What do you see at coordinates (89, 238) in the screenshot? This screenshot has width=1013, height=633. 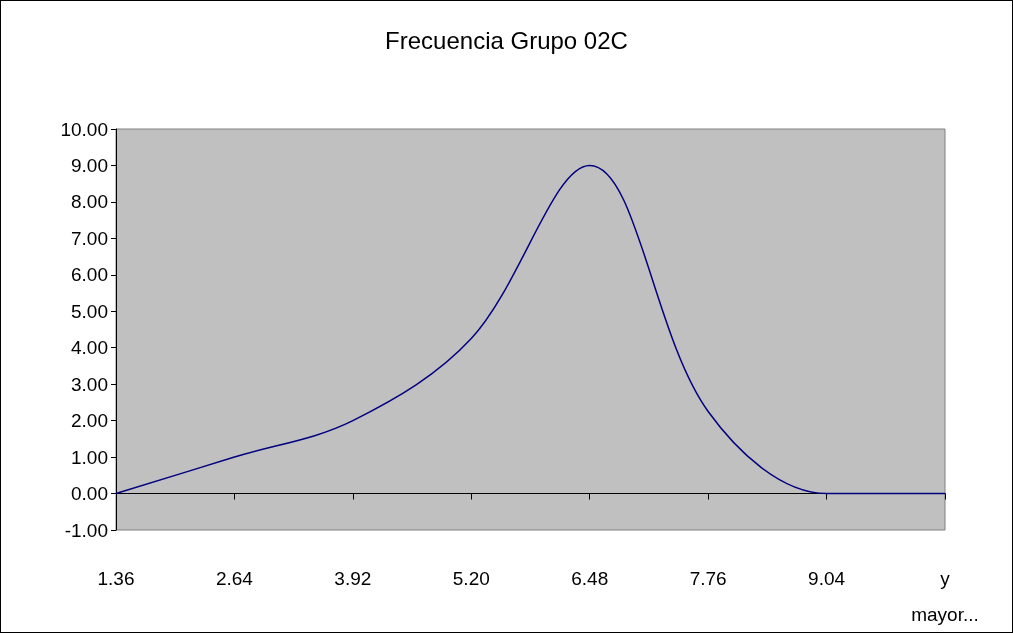 I see `y-tick-label: 7.00` at bounding box center [89, 238].